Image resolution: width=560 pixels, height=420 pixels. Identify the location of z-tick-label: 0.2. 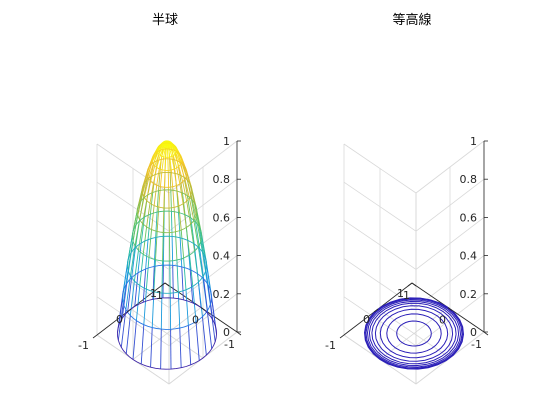
(469, 294).